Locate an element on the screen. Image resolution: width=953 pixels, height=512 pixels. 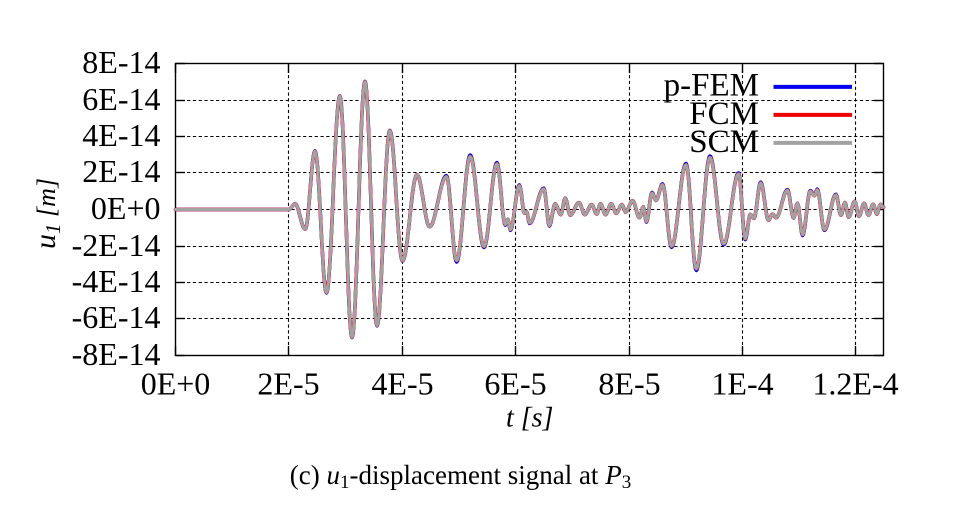
svg-text: 1E-4 is located at coordinates (742, 384).